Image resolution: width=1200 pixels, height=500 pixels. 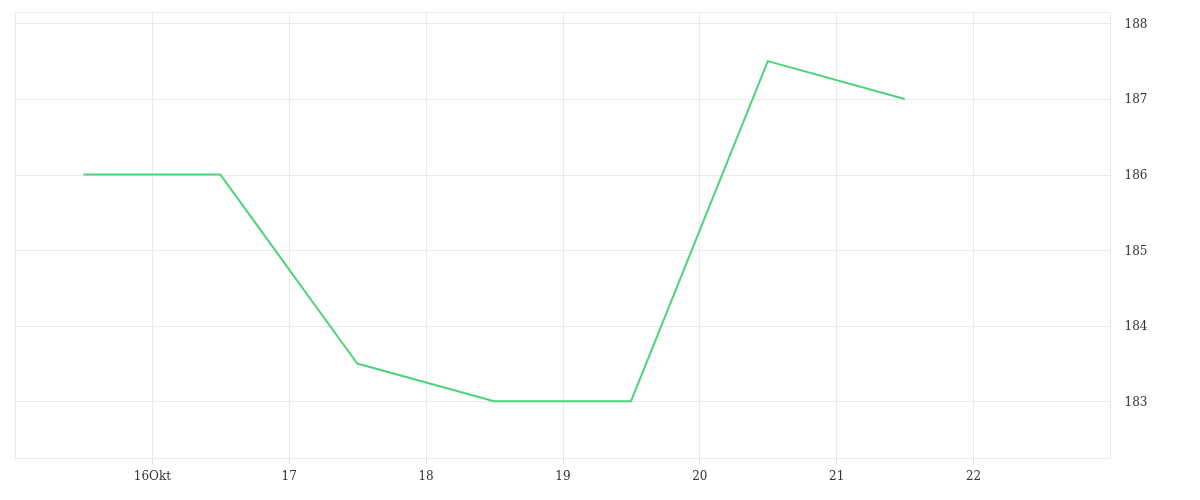 I want to click on y-tick-label: 185, so click(x=1136, y=250).